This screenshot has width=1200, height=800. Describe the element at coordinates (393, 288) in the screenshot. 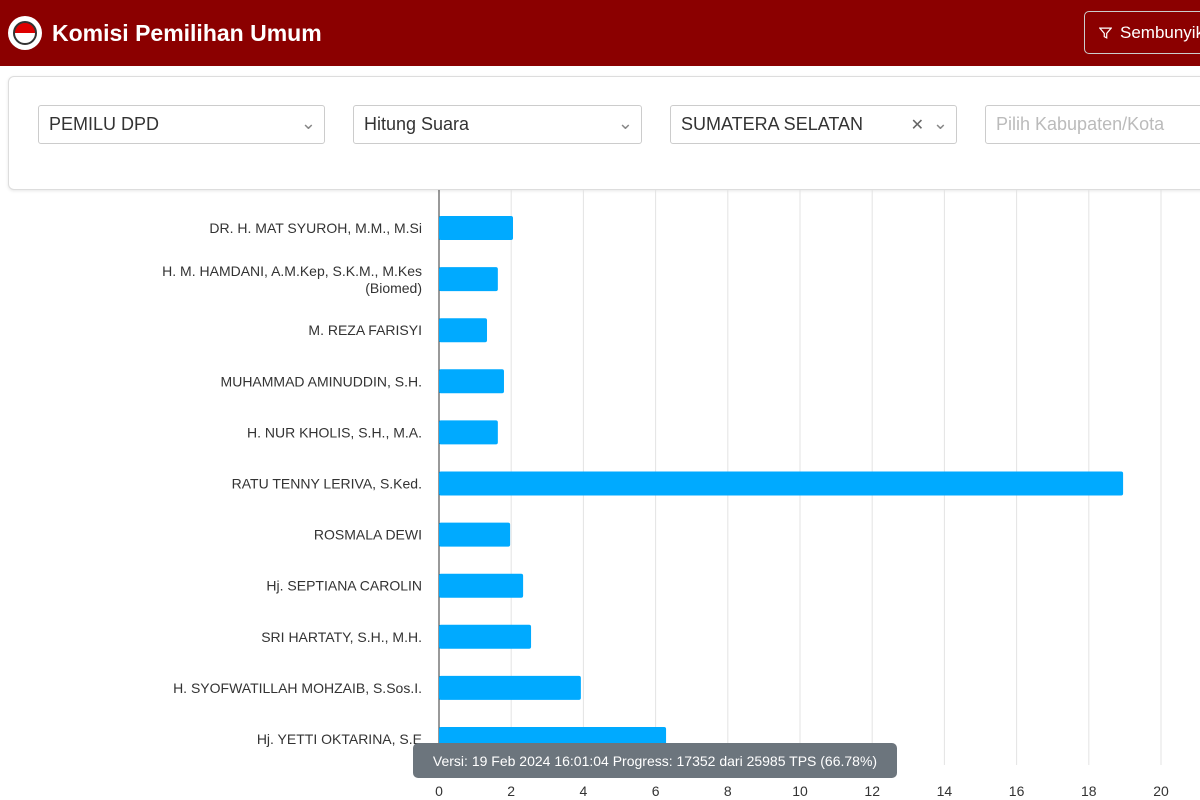

I see `category-label: (Biomed)` at that location.